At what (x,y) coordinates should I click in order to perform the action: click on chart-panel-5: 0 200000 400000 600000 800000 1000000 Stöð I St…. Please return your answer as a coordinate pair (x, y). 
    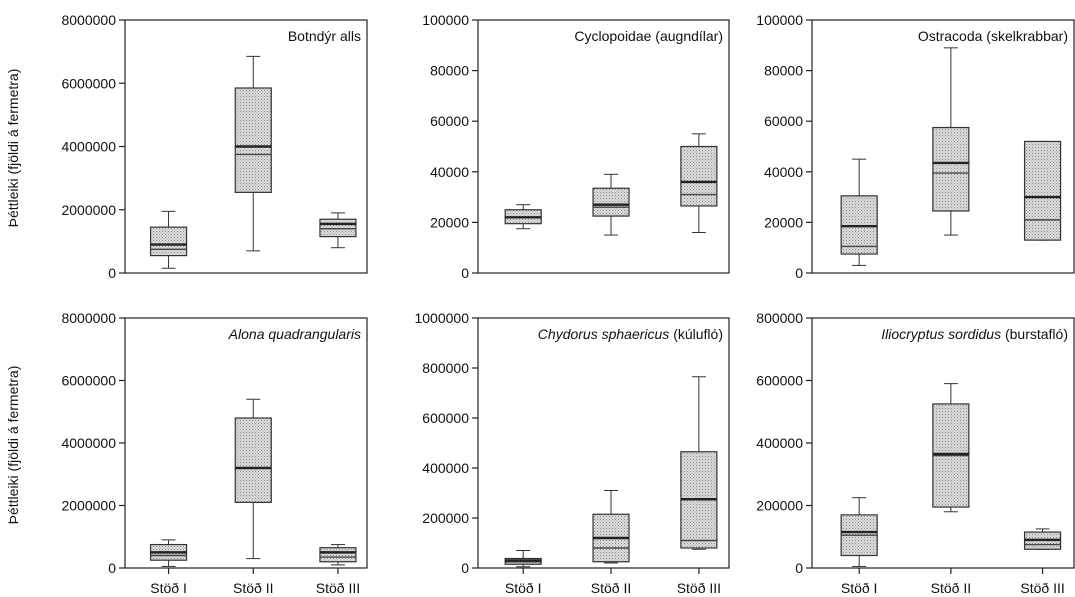
    Looking at the image, I should click on (572, 453).